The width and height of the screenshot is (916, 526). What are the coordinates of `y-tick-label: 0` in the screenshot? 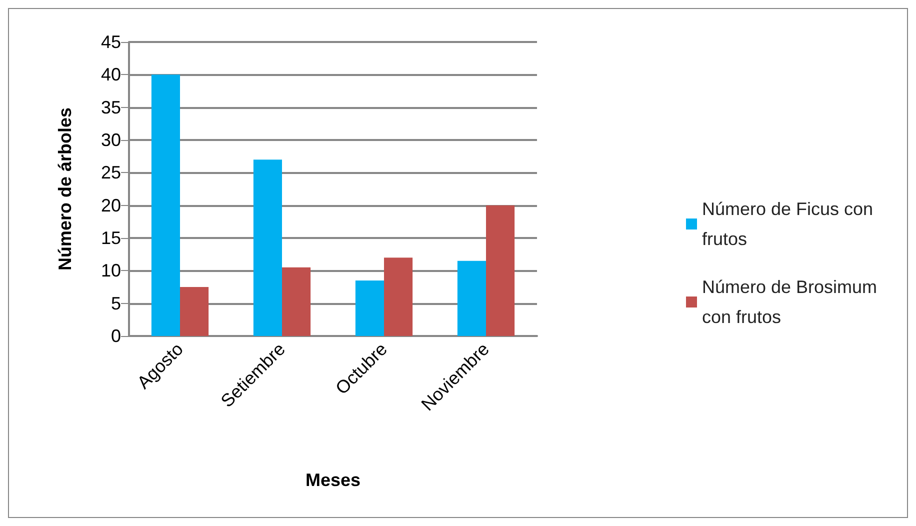 It's located at (115, 336).